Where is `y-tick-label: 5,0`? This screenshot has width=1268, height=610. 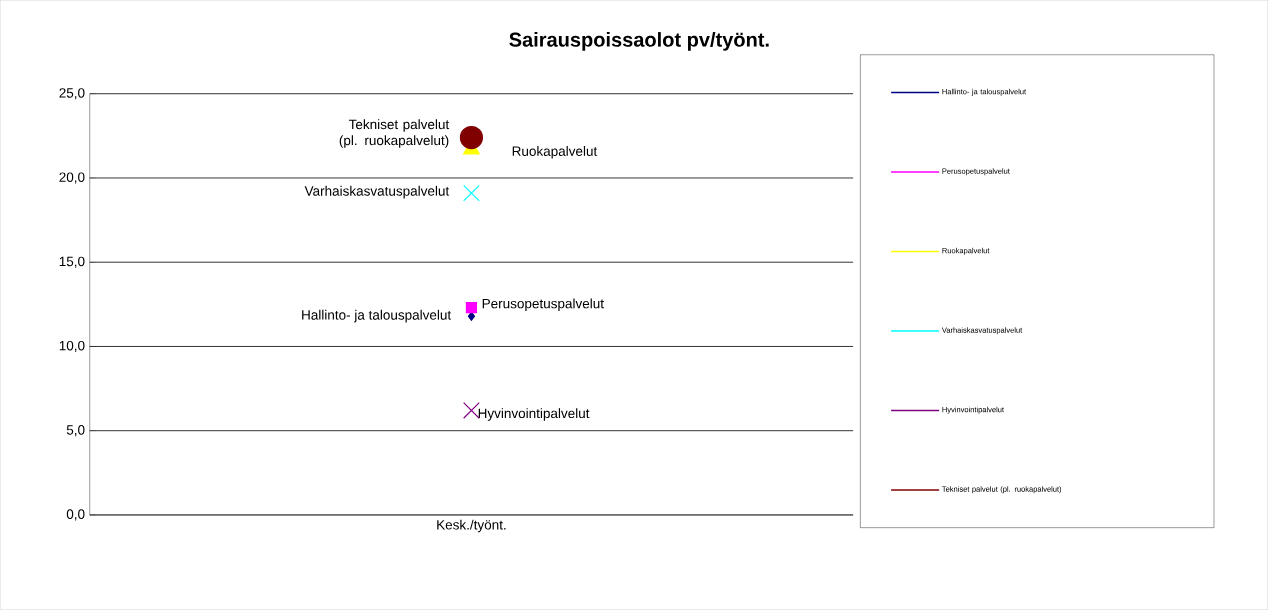
y-tick-label: 5,0 is located at coordinates (75, 431).